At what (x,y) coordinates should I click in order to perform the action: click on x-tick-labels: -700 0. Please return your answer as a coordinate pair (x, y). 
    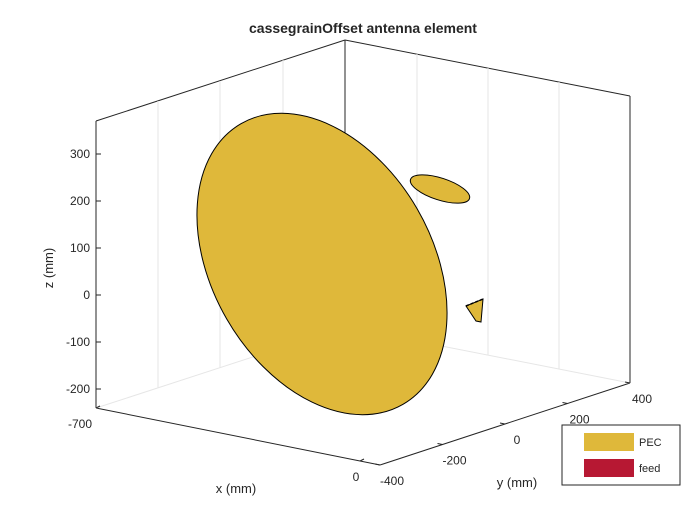
    Looking at the image, I should click on (216, 444).